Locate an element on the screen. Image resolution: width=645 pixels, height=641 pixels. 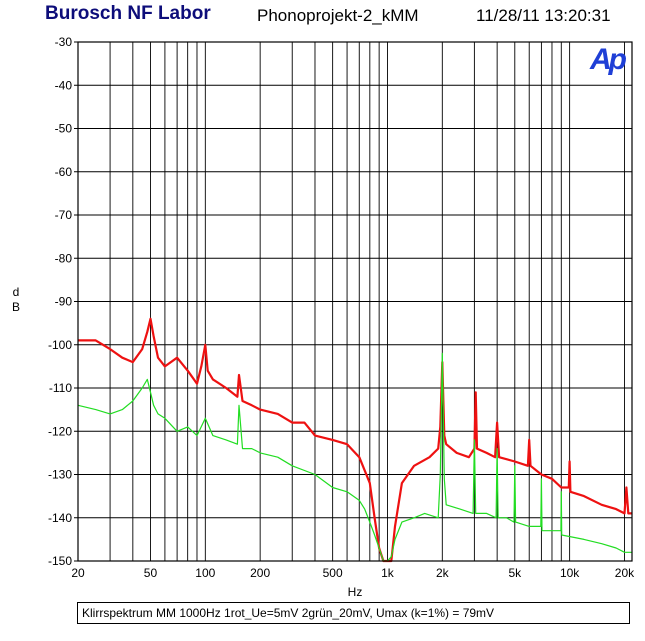
x-axis-ticks: 20 50 100 200 500 1k 2k 5k 10k 20k is located at coordinates (353, 573).